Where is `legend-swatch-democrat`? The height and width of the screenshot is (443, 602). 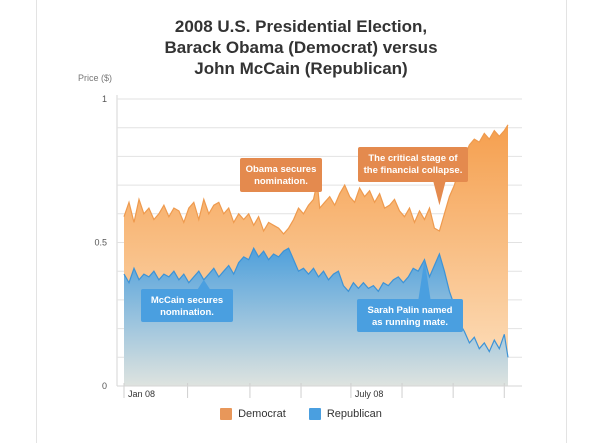
legend-swatch-democrat is located at coordinates (226, 414).